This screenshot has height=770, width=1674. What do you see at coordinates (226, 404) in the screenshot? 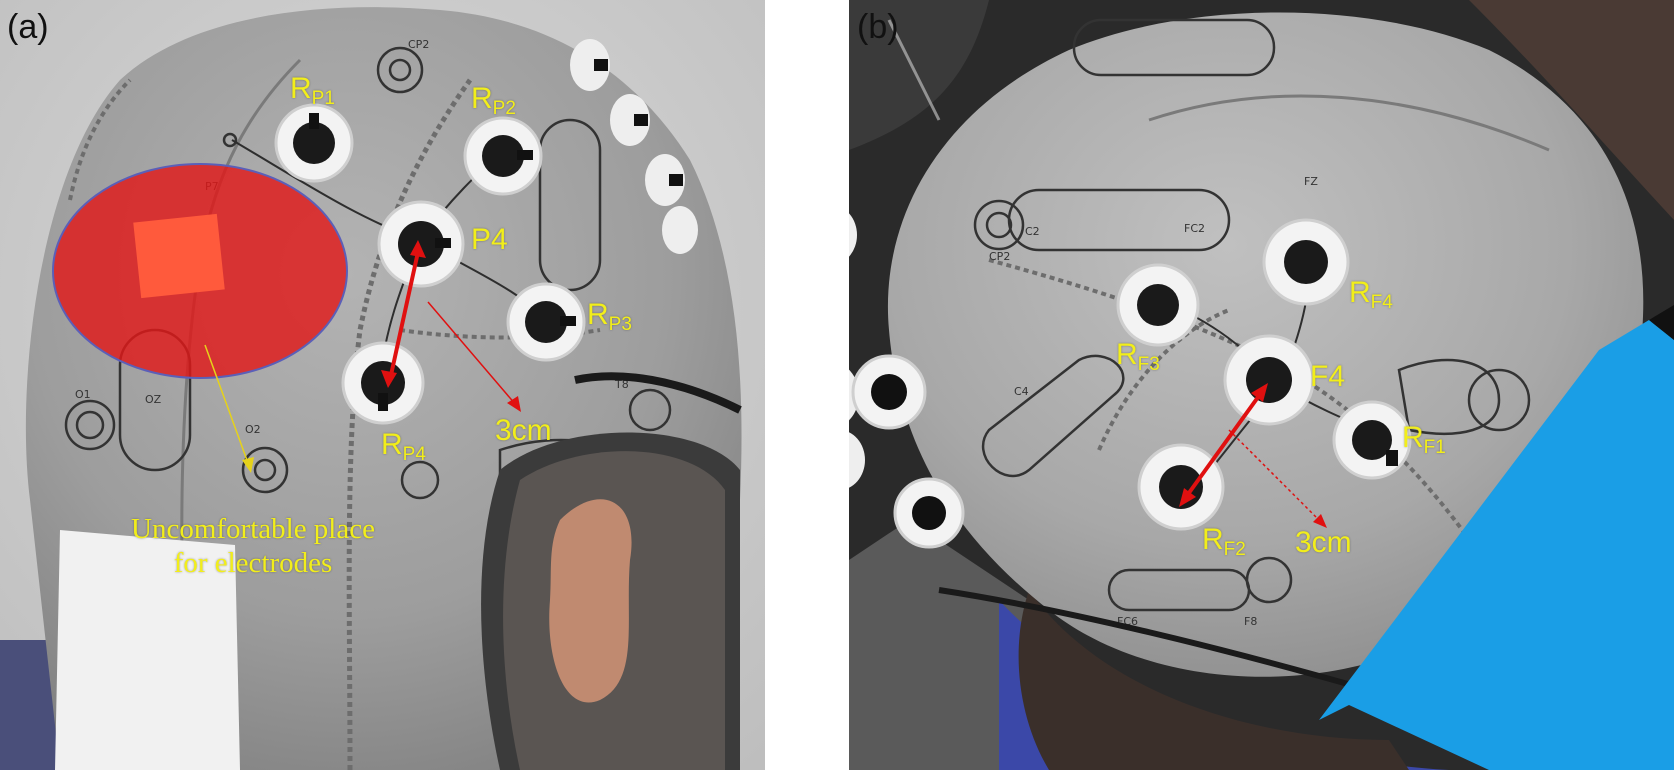
I see `note-pointer-arrow` at bounding box center [226, 404].